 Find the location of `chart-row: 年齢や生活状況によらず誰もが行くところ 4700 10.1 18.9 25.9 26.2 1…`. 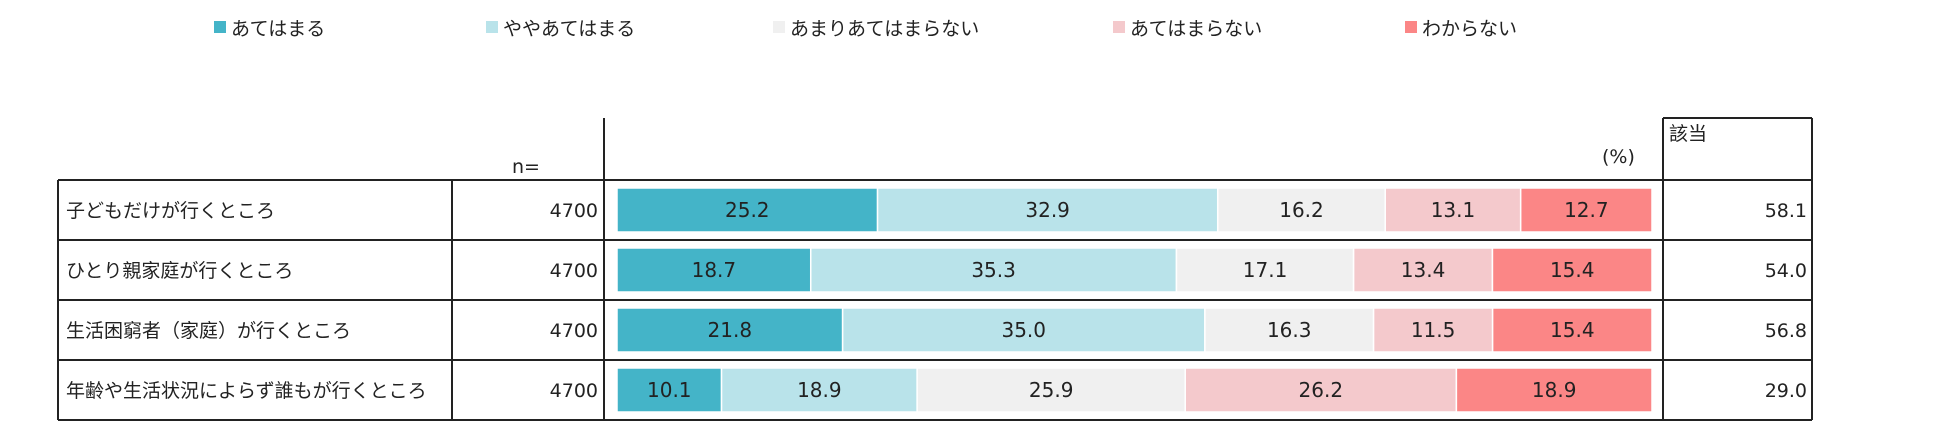

chart-row: 年齢や生活状況によらず誰もが行くところ 4700 10.1 18.9 25.9 26.2 1… is located at coordinates (936, 390).